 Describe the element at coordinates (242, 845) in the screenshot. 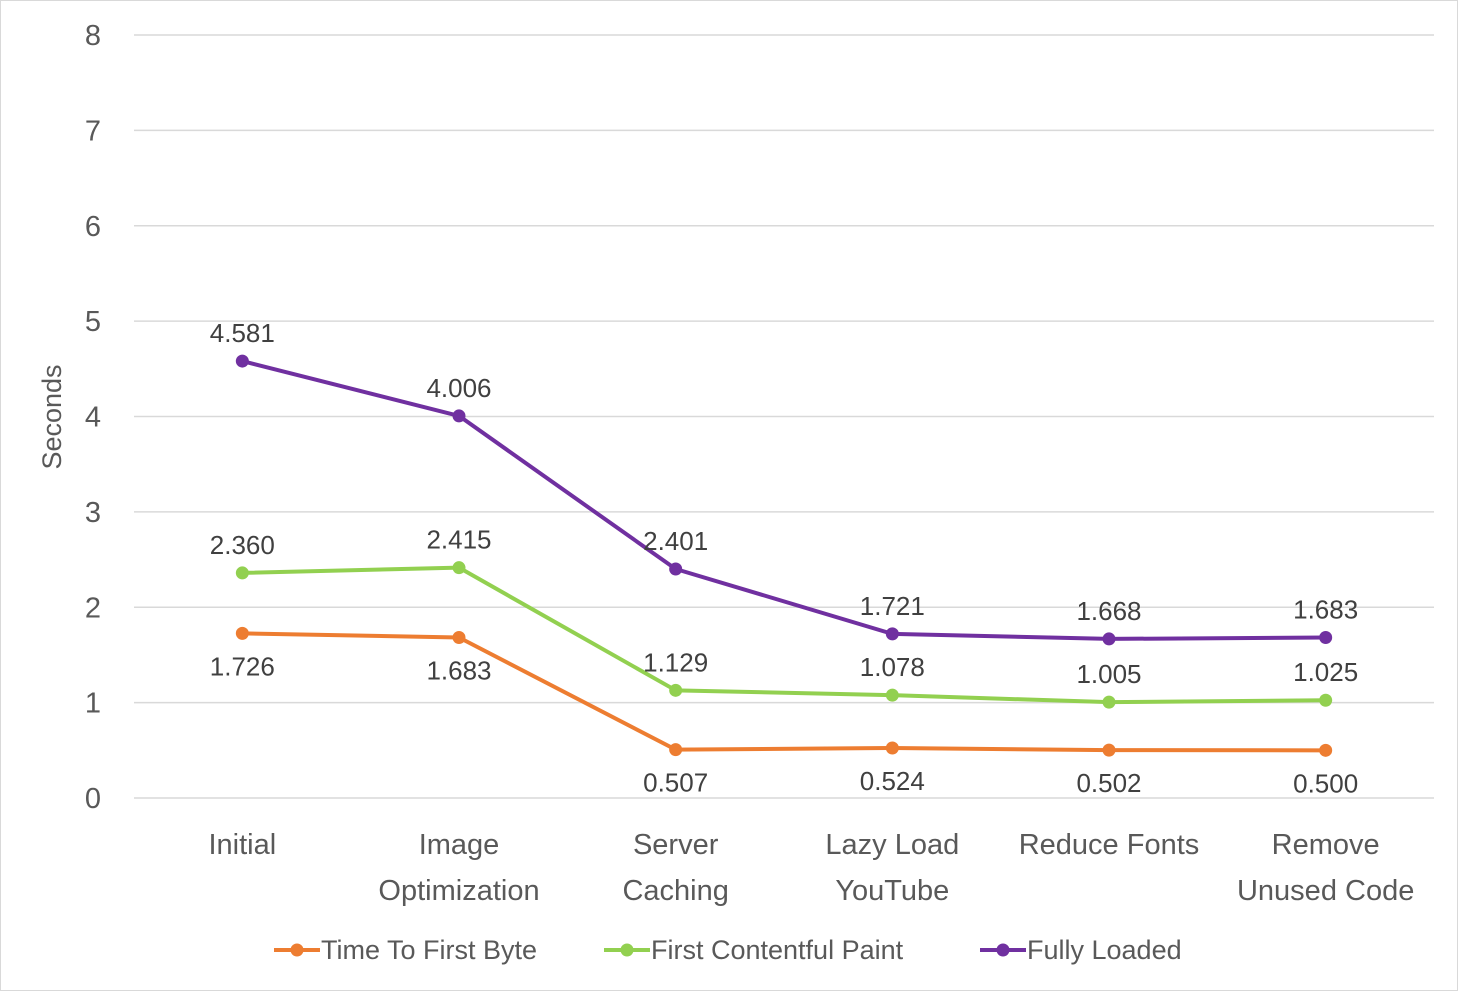

I see `x-category-label: Initial` at that location.